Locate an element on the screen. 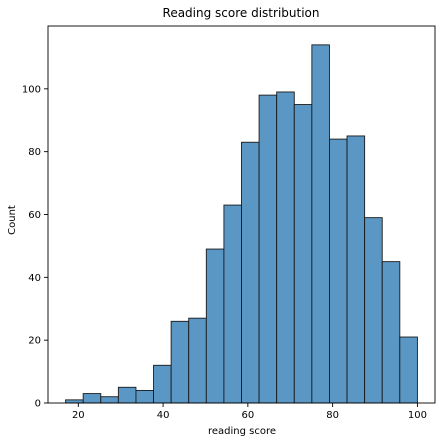 Image resolution: width=444 pixels, height=441 pixels. y-tick-label: 20 is located at coordinates (34, 341).